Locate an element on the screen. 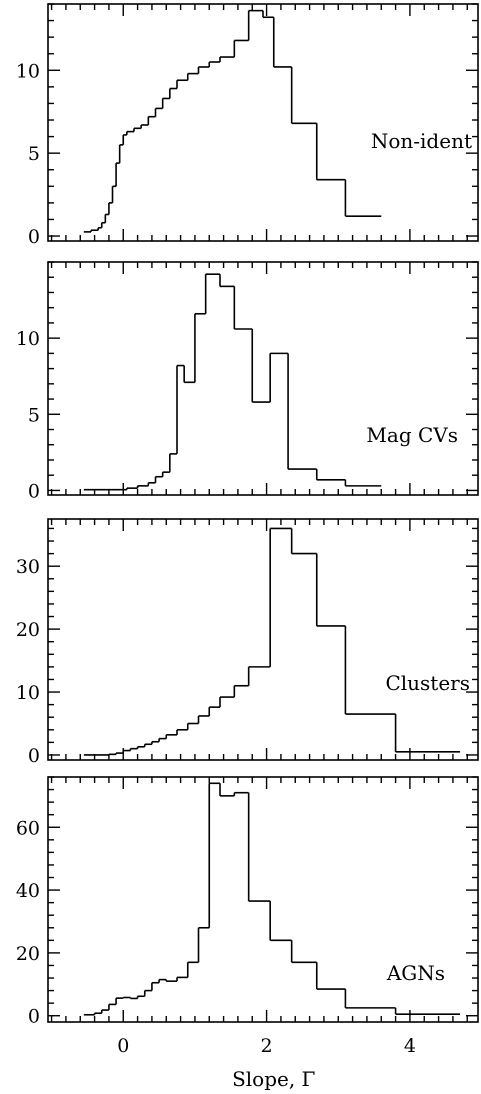  panel-label: AGNs is located at coordinates (415, 973).